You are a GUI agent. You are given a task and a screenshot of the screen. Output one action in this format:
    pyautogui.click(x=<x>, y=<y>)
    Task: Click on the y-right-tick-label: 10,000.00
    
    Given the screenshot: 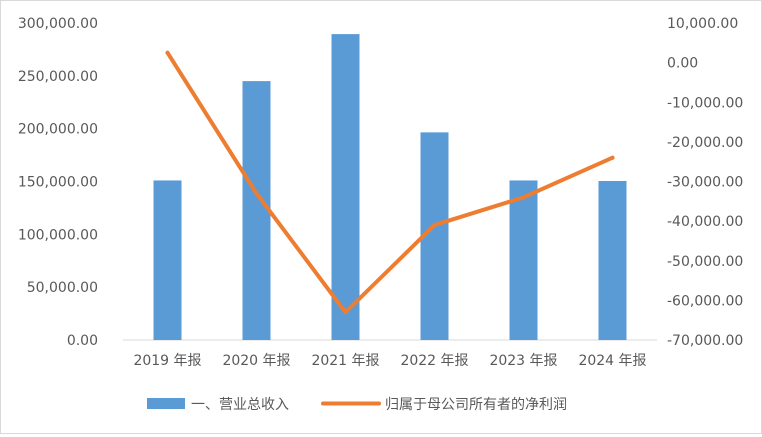 What is the action you would take?
    pyautogui.click(x=702, y=24)
    